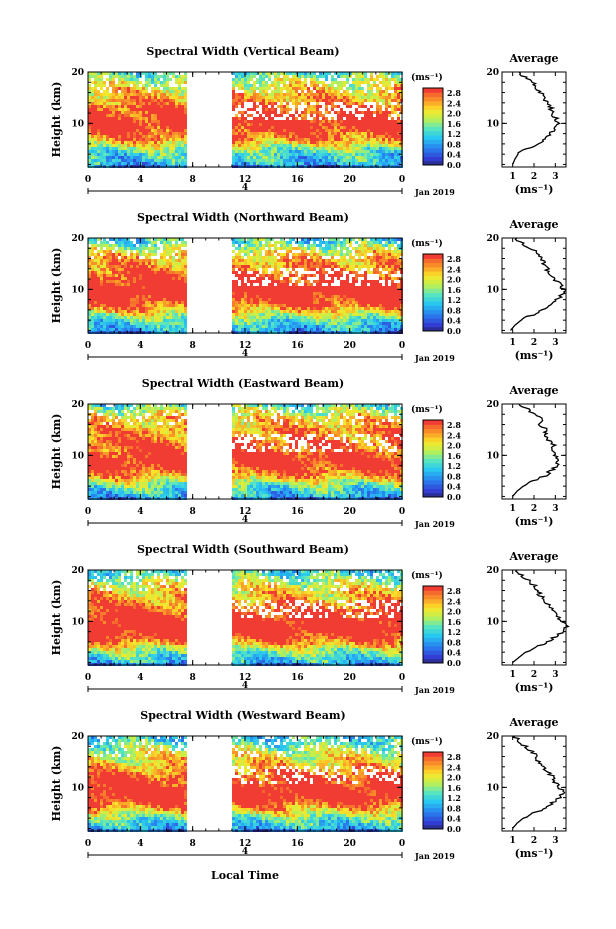 This screenshot has height=929, width=616. What do you see at coordinates (245, 188) in the screenshot?
I see `day-label: 4` at bounding box center [245, 188].